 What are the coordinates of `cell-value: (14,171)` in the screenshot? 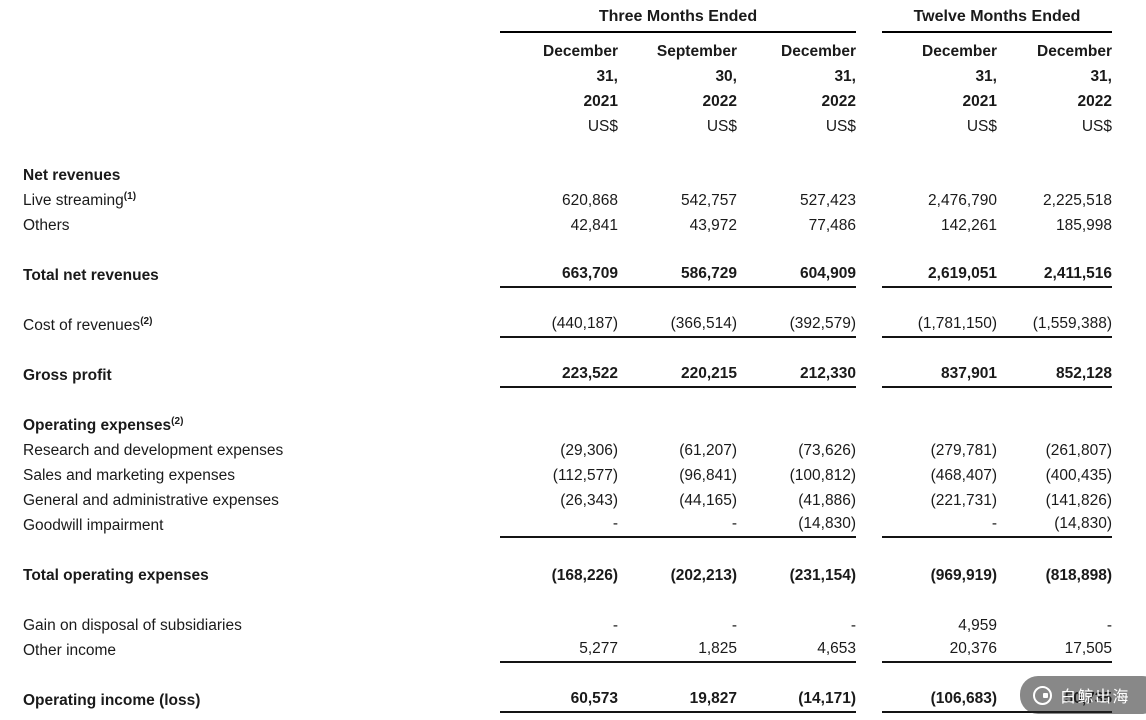 It's located at (796, 700).